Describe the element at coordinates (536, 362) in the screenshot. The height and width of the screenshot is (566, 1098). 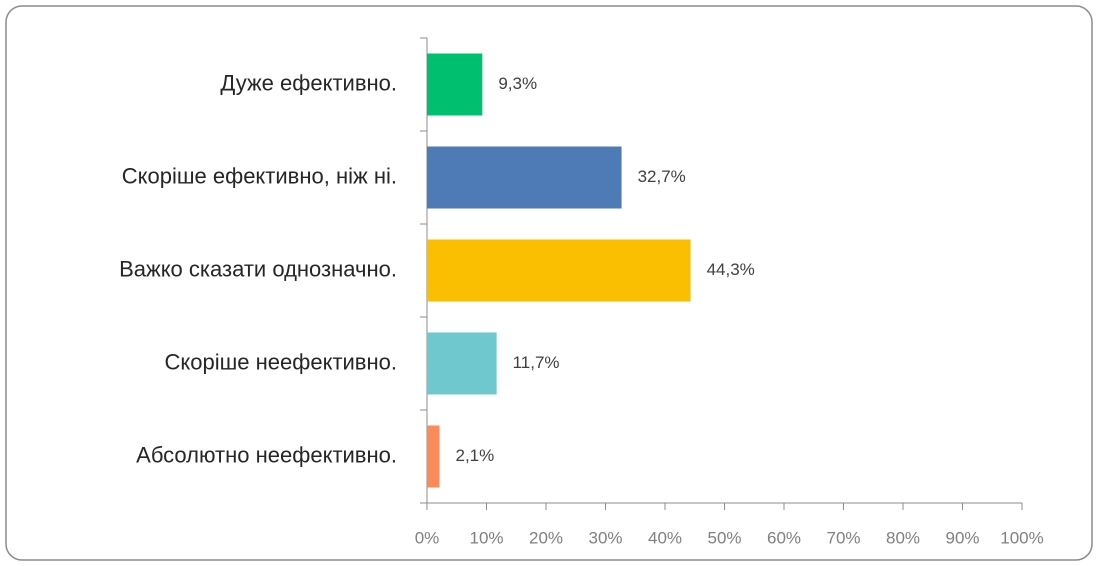
I see `value-label: 11,7%` at that location.